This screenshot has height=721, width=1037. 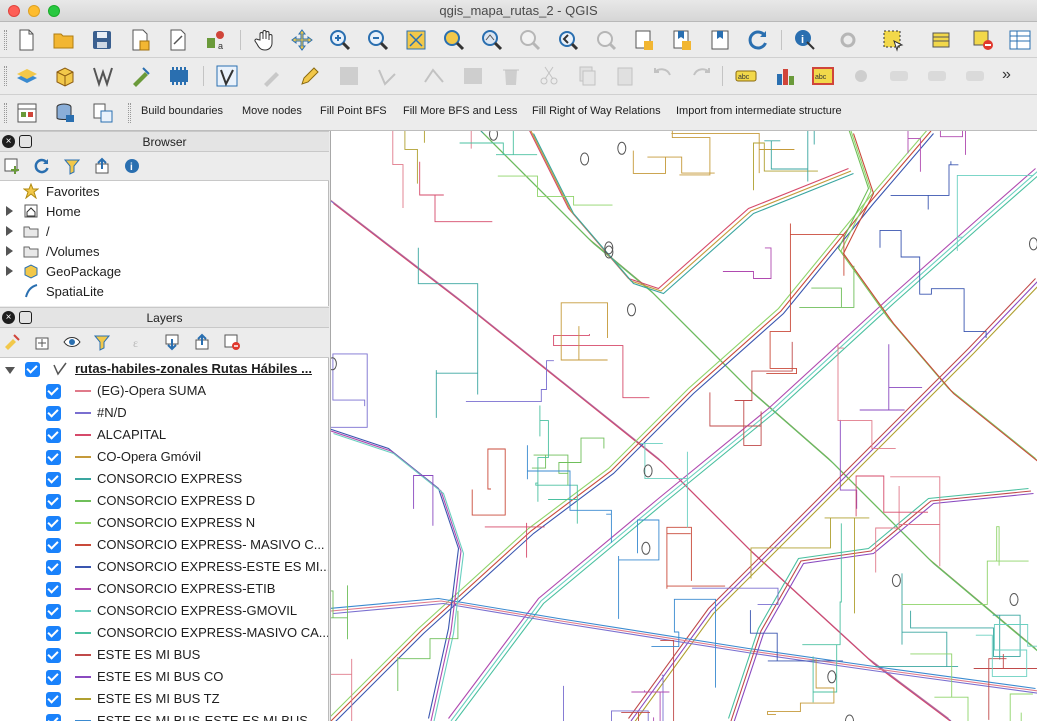 I want to click on cut-features-icon, so click(x=549, y=76).